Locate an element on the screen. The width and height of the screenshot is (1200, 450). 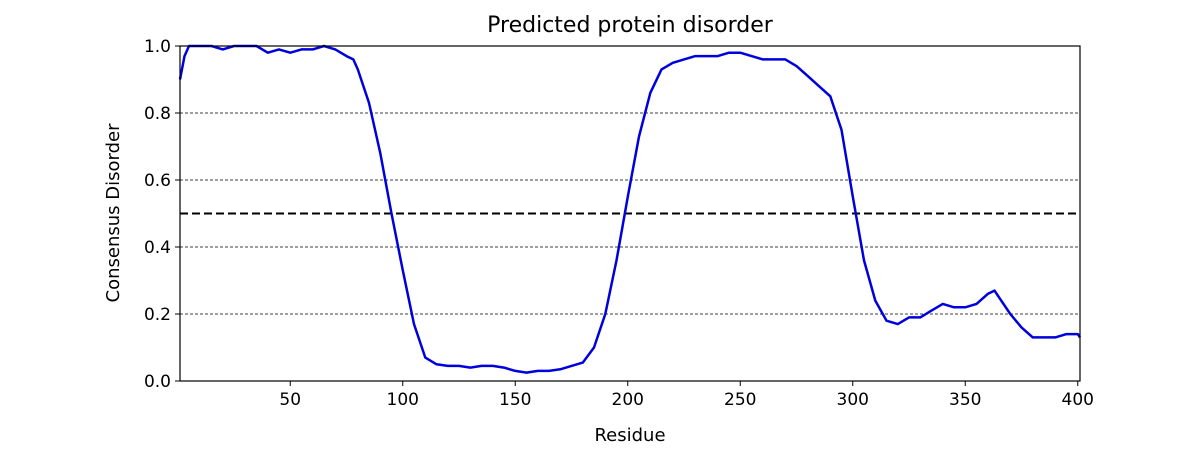
x-axis-label: Residue is located at coordinates (629, 435).